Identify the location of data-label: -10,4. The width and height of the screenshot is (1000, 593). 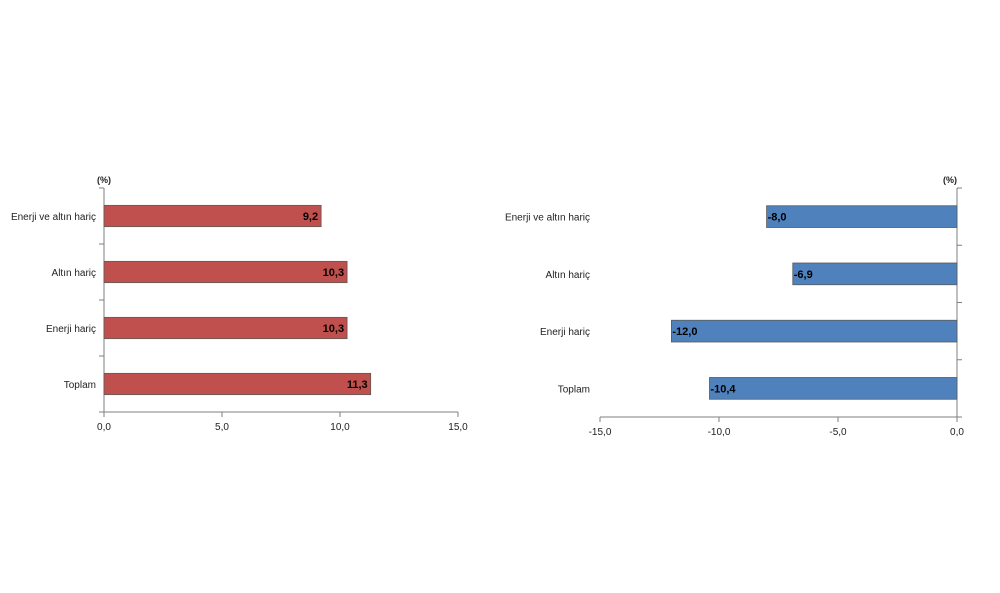
(723, 389).